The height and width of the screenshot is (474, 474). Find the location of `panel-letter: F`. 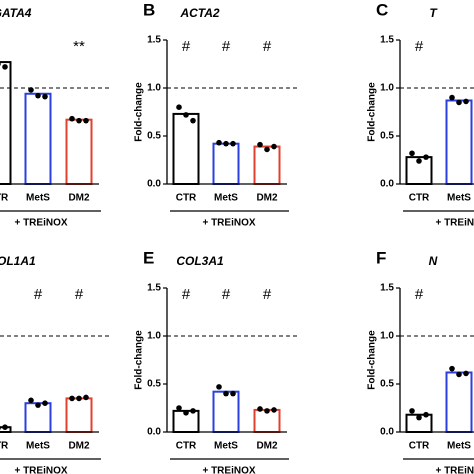

panel-letter: F is located at coordinates (381, 257).